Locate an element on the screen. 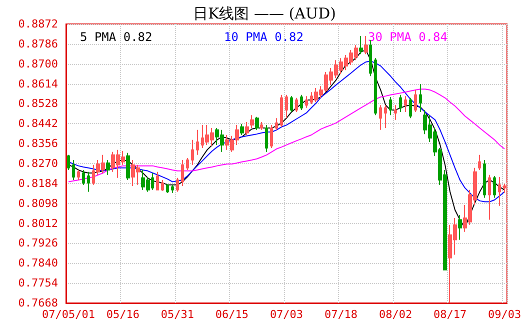  x-tick-label: 07/03 is located at coordinates (287, 314).